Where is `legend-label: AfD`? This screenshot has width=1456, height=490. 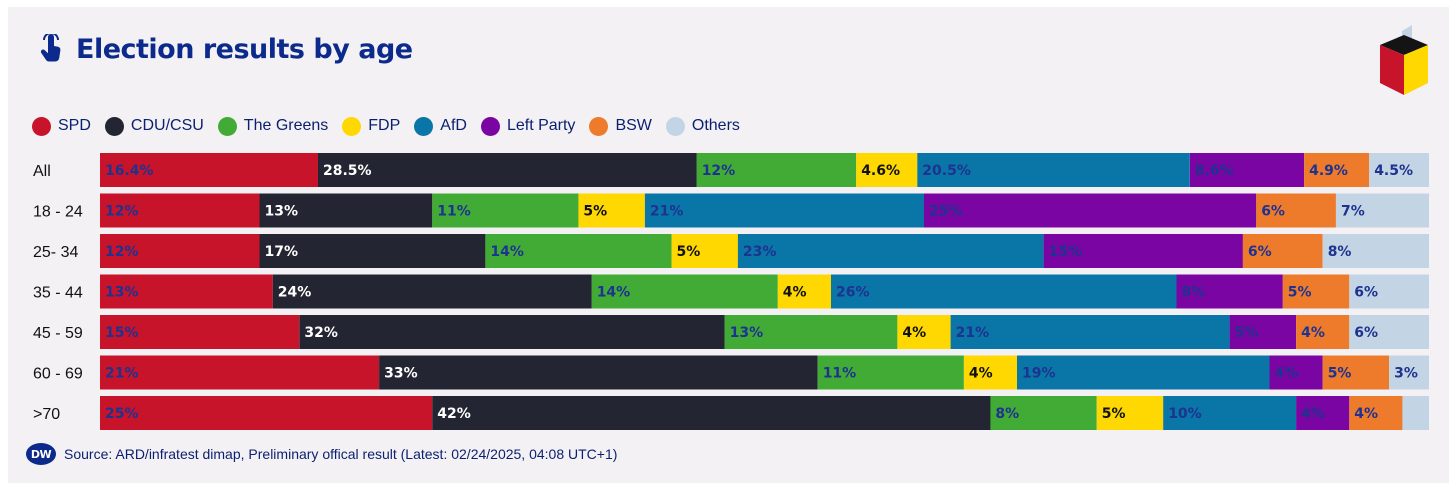
legend-label: AfD is located at coordinates (453, 125).